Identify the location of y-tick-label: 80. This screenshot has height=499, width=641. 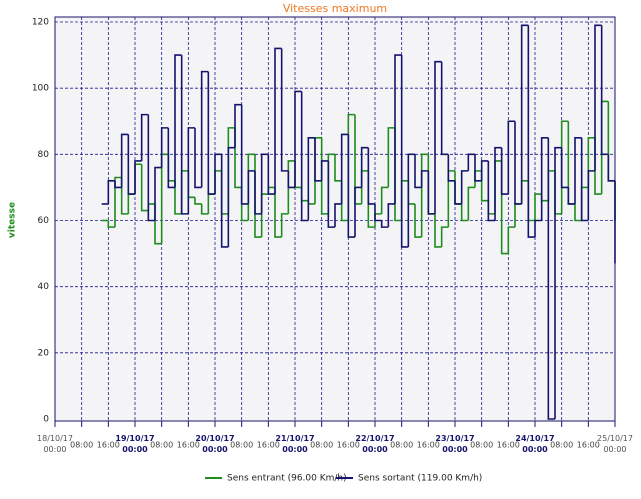
(44, 155).